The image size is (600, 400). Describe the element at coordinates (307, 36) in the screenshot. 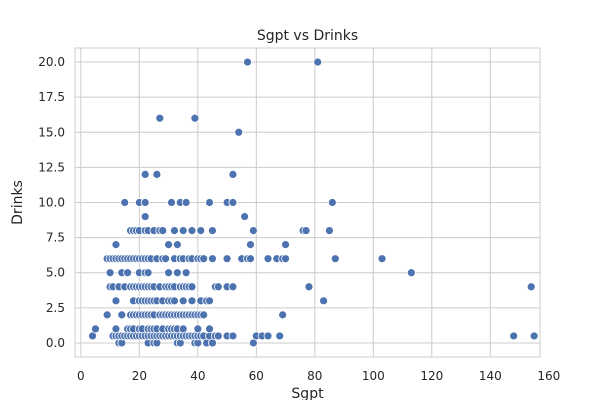

I see `chart-title: Sgpt vs Drinks` at that location.